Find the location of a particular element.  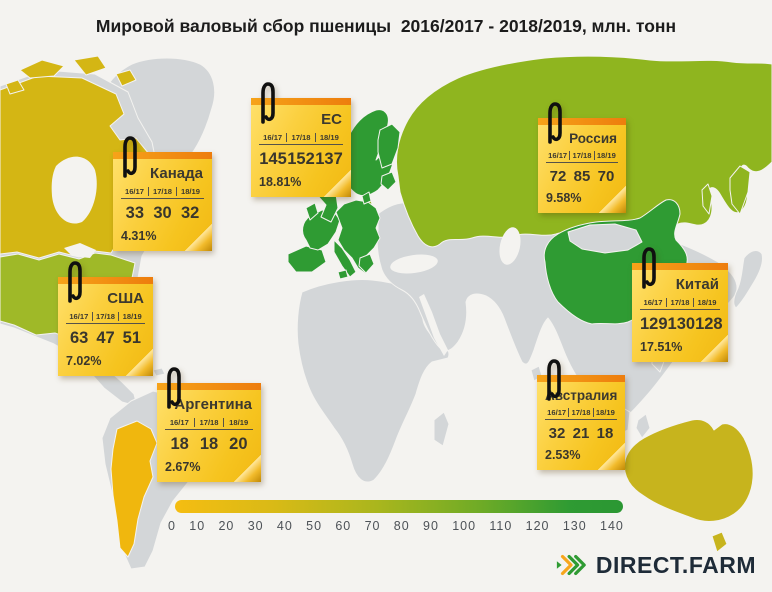

info-card-canada: Канада 16/17 17/18 18/19 33 30 32 4.31% is located at coordinates (162, 193).